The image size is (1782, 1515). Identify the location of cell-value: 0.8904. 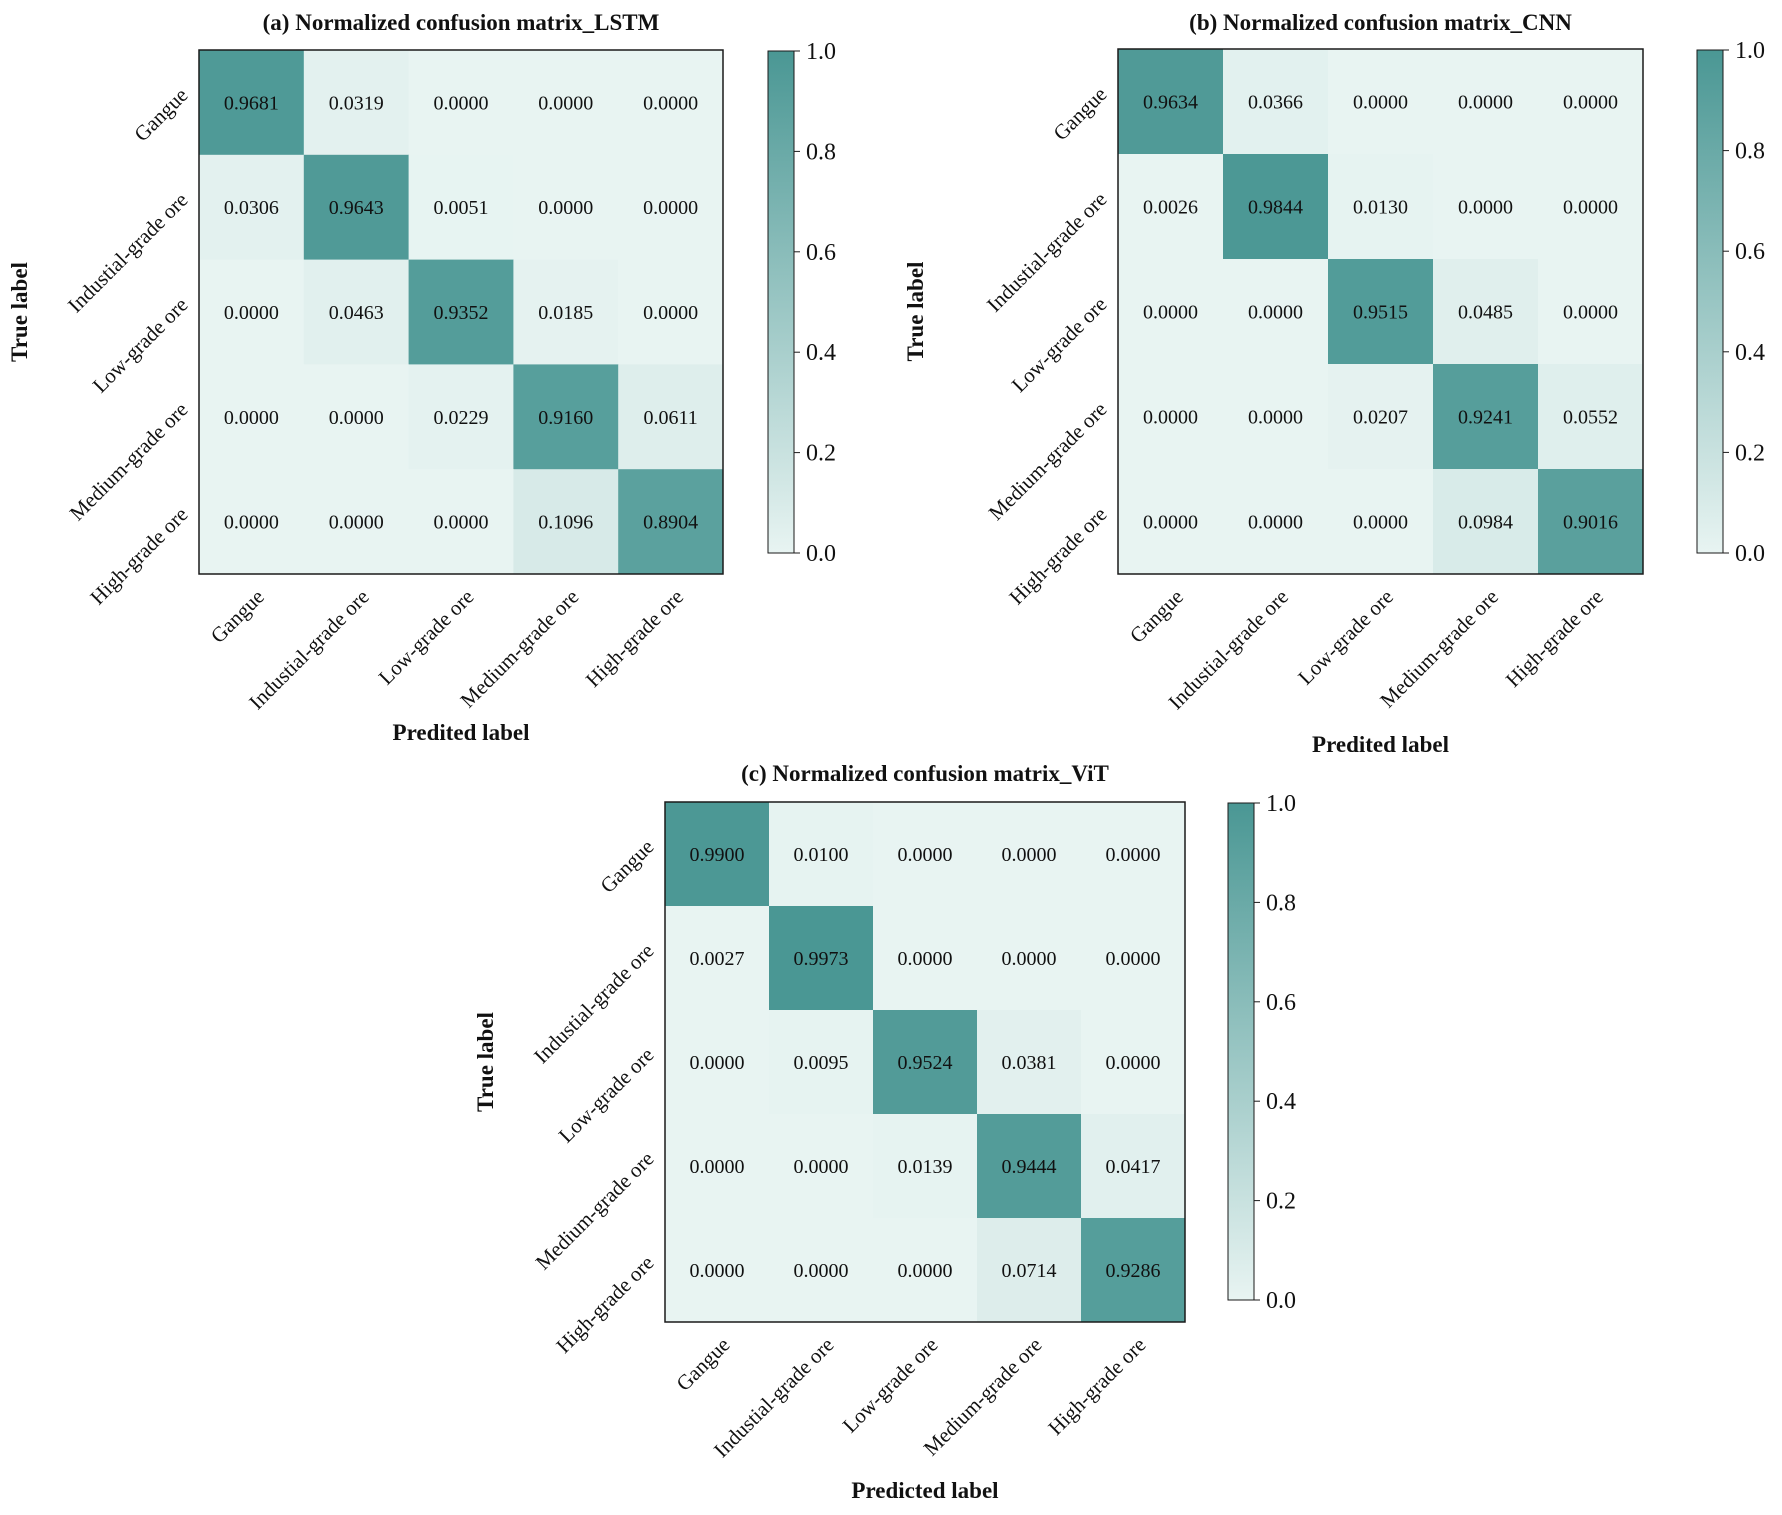
(670, 523).